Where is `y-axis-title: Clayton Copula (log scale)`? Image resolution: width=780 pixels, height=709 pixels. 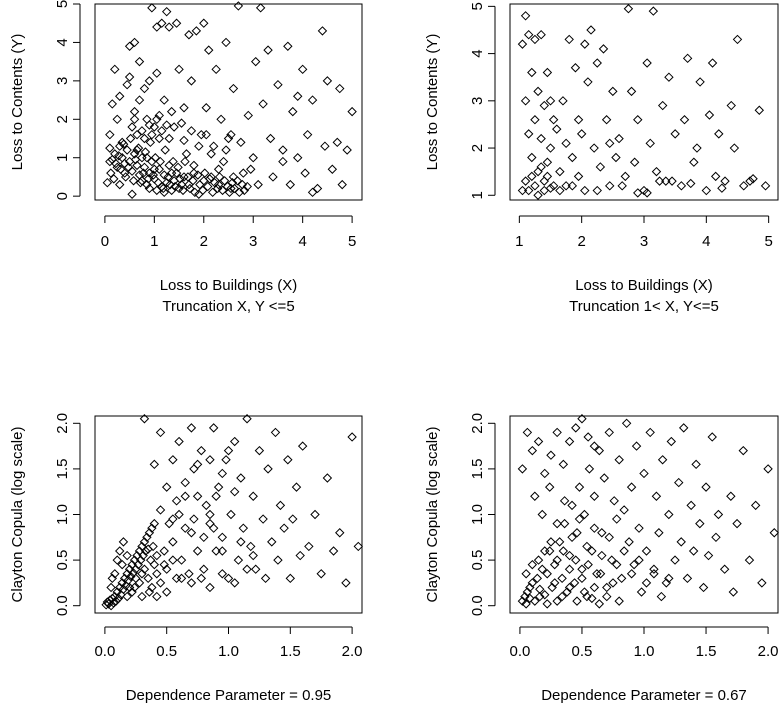
y-axis-title: Clayton Copula (log scale) is located at coordinates (17, 515).